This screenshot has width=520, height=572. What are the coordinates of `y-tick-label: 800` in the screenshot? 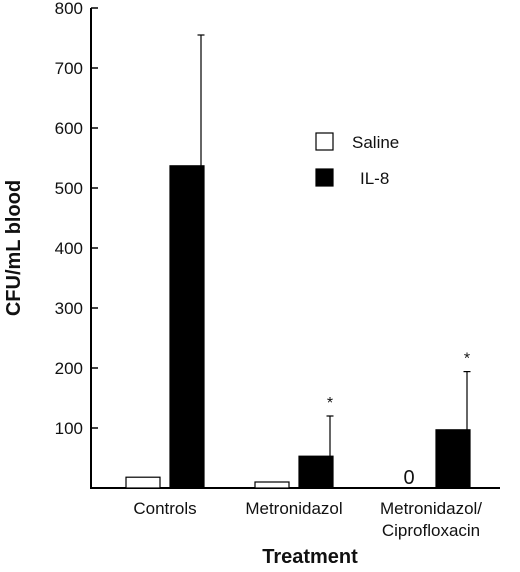 It's located at (69, 9).